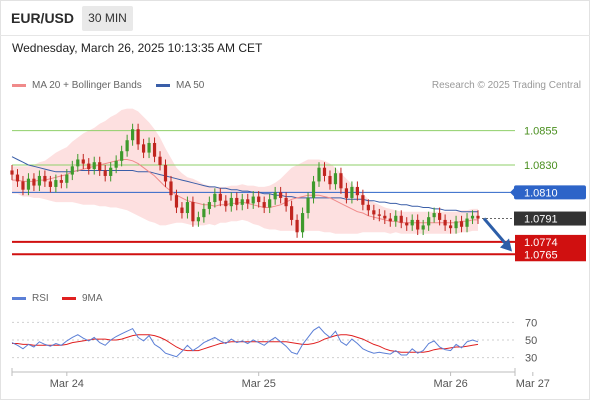 This screenshot has width=590, height=400. Describe the element at coordinates (531, 341) in the screenshot. I see `rsi-tick-label-50: 50` at that location.